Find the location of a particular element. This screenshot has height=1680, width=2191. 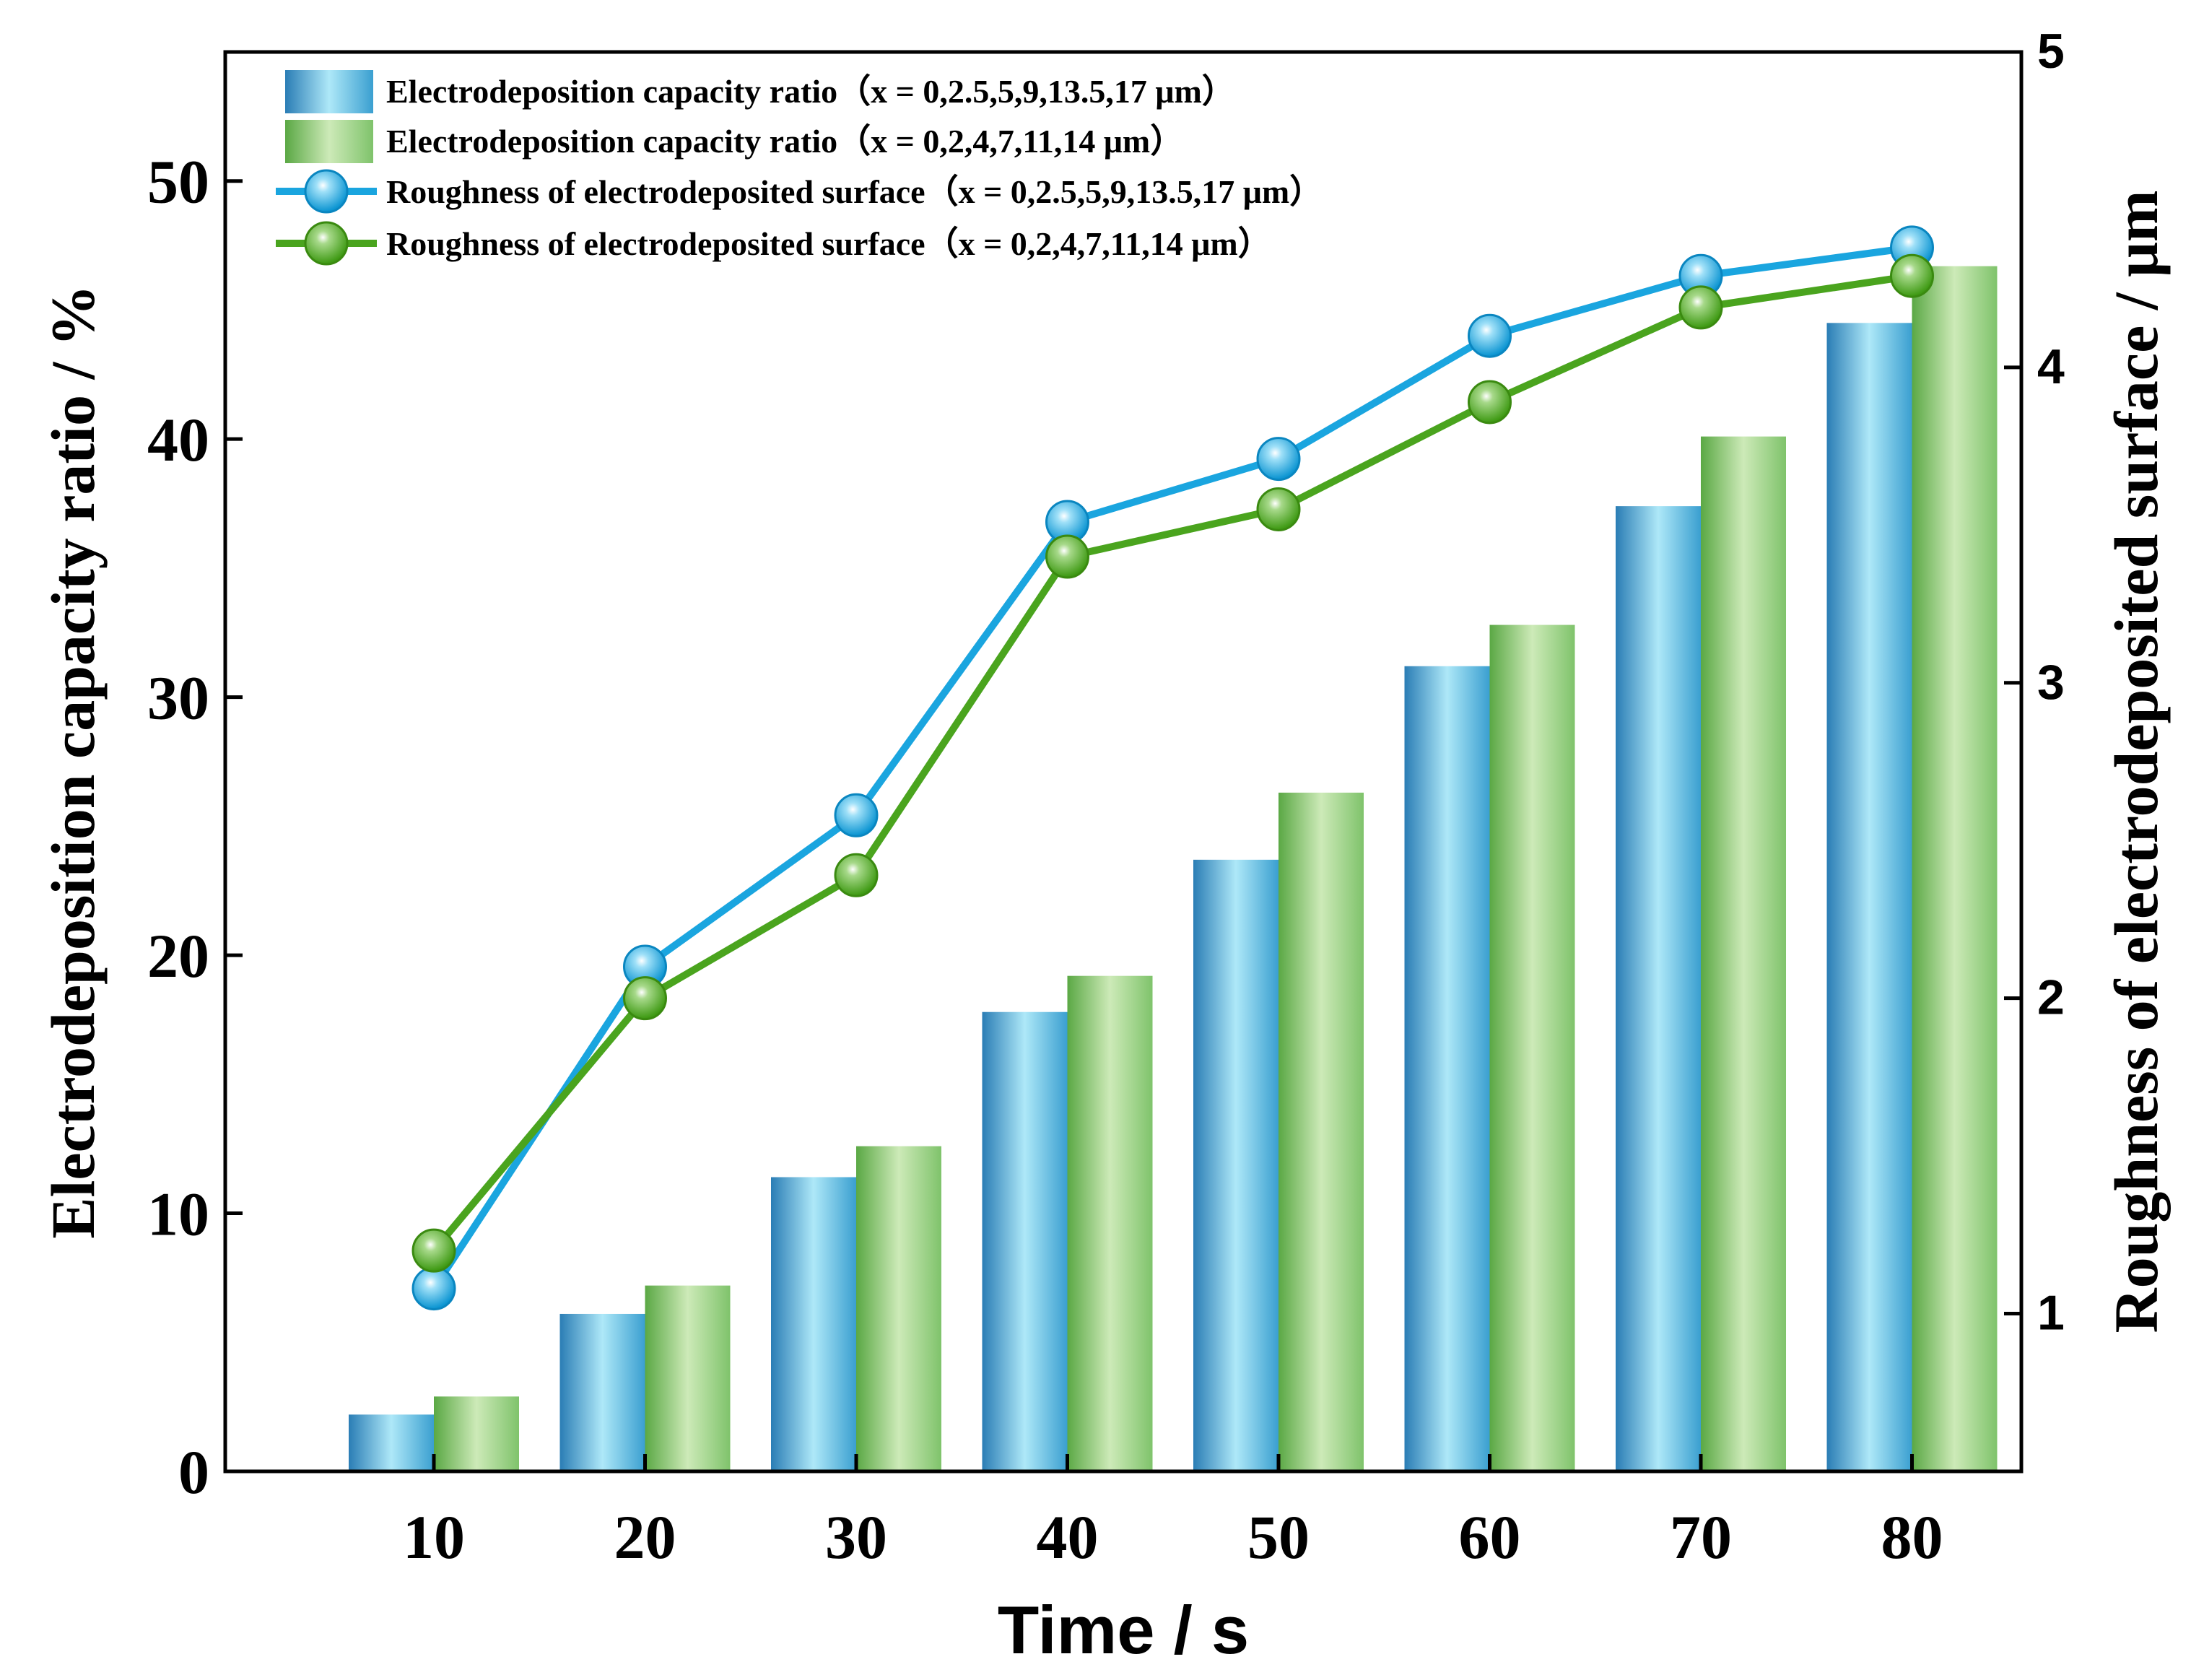

x-axis-label: Time / s is located at coordinates (1123, 1630).